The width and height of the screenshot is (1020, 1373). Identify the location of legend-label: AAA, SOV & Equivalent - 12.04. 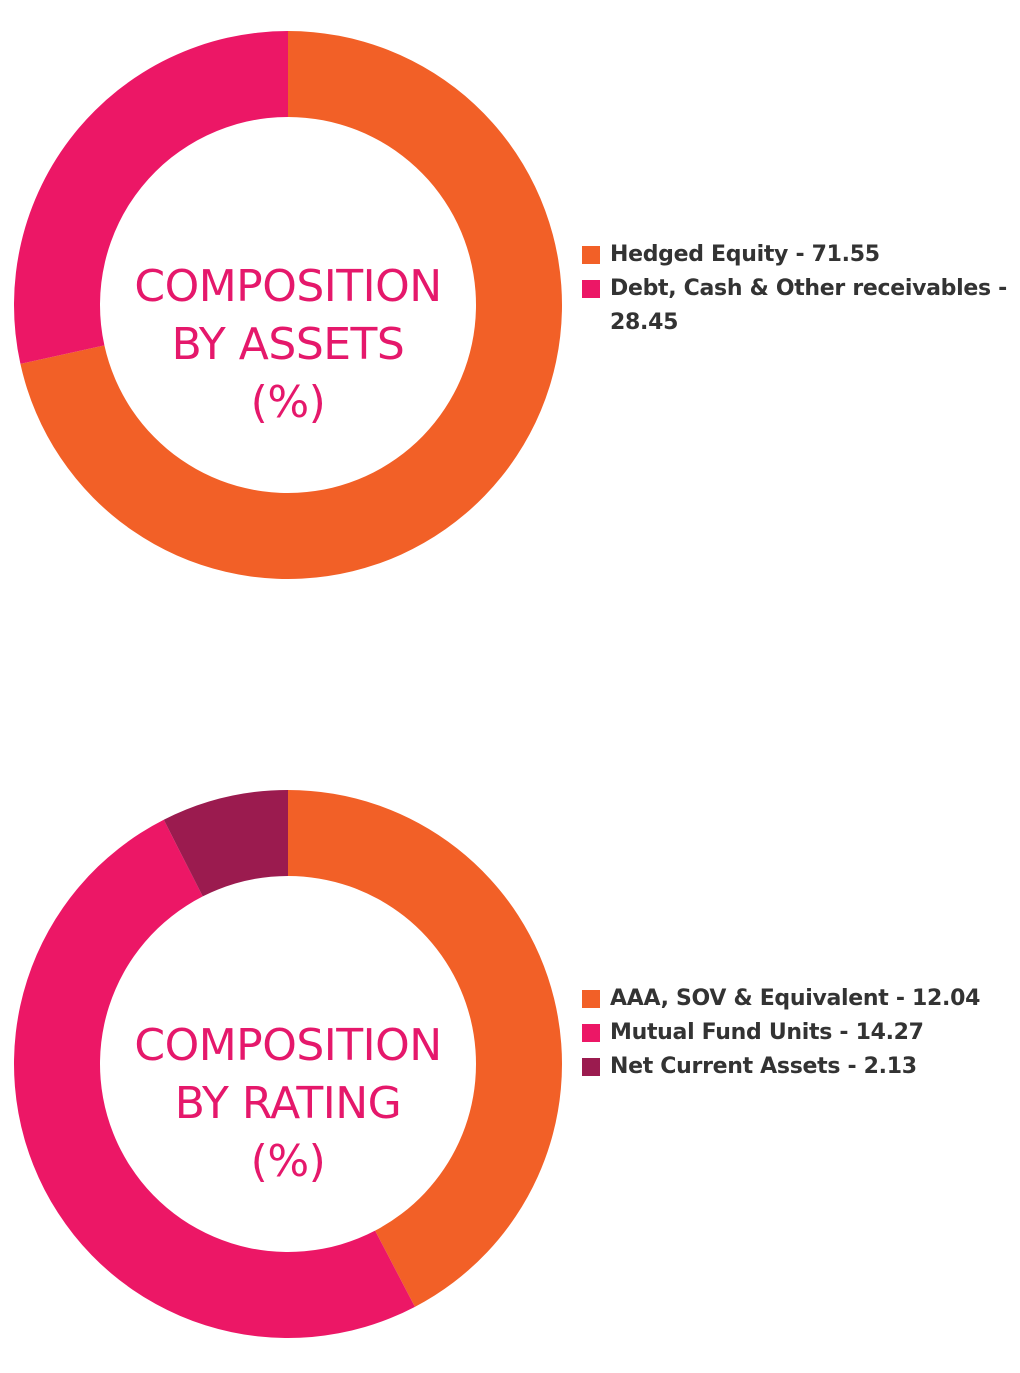
(795, 998).